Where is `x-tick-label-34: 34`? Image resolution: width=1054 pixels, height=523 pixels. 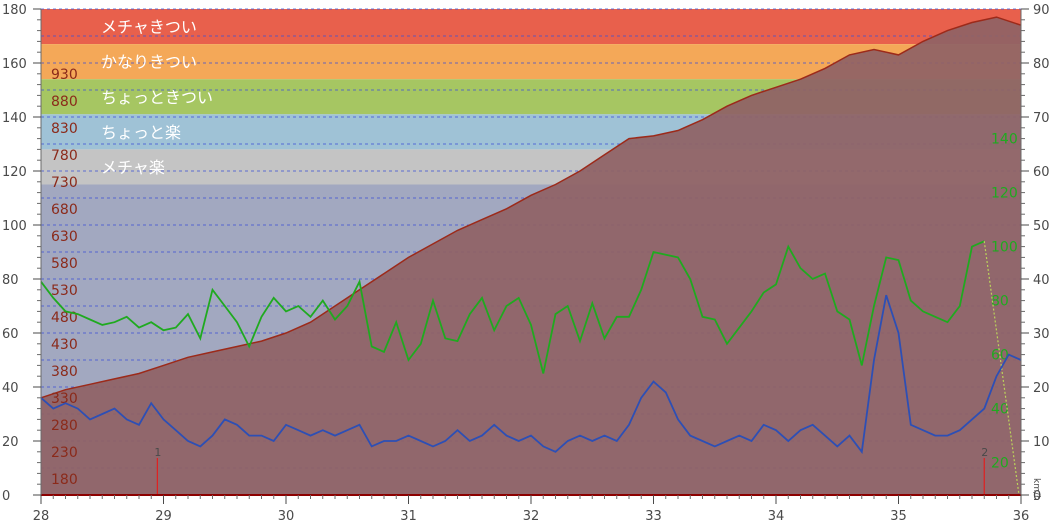
x-tick-label-34: 34 is located at coordinates (776, 516).